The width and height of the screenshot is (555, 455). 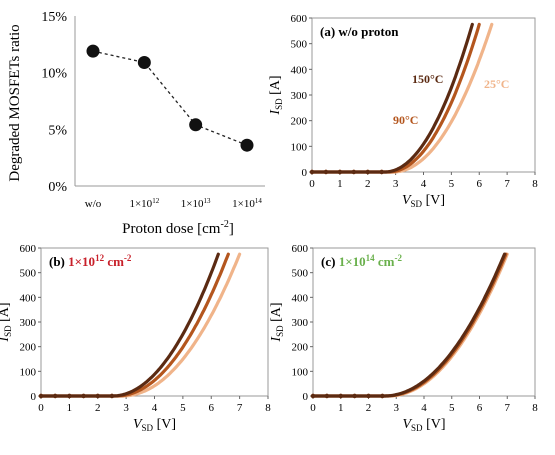 I want to click on temperature-label: 150°C, so click(x=427, y=79).